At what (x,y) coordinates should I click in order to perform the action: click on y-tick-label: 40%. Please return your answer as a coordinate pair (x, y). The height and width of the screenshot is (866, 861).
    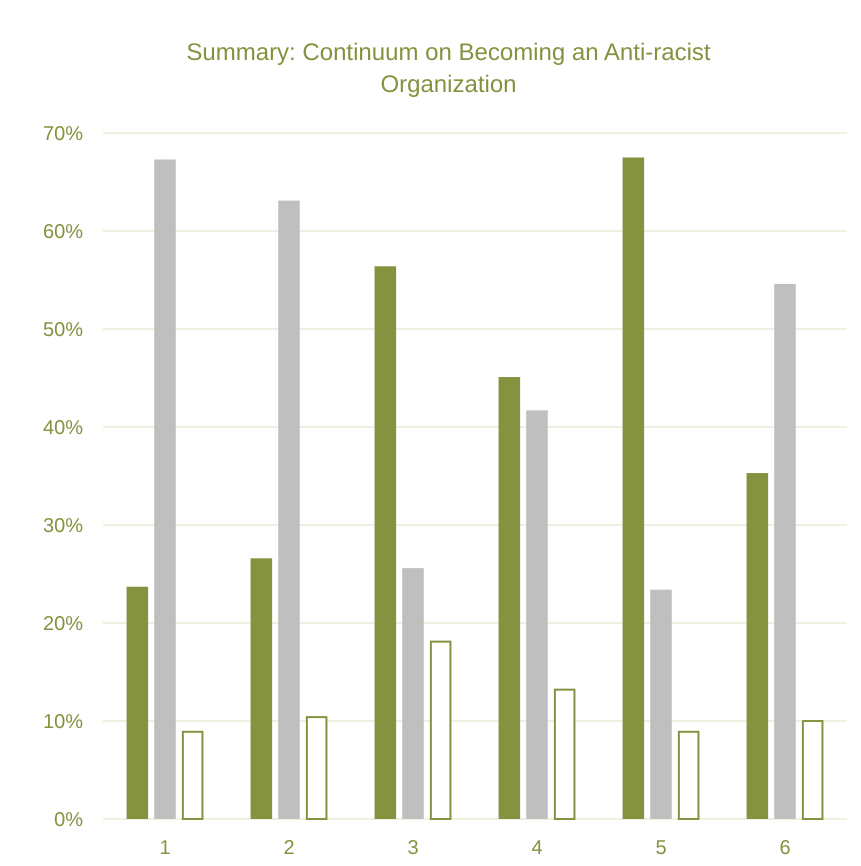
    Looking at the image, I should click on (63, 428).